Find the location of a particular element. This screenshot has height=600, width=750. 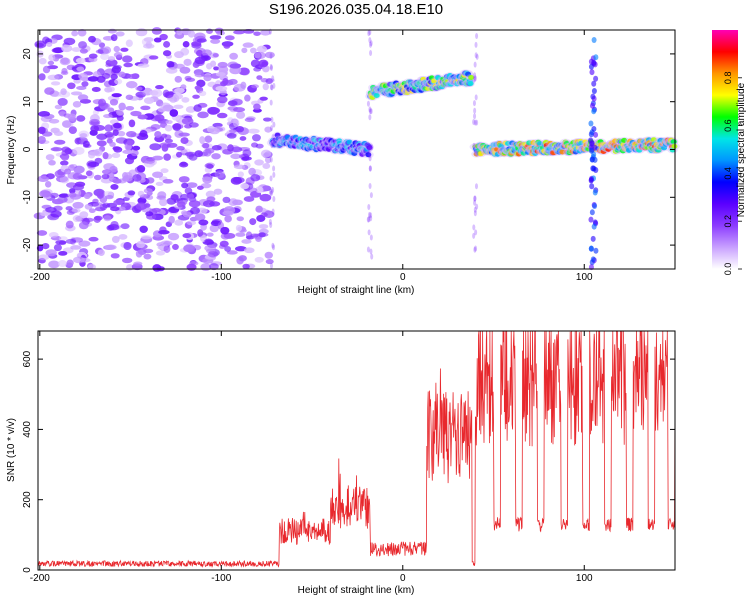

y-tick-label: 400 is located at coordinates (27, 429).